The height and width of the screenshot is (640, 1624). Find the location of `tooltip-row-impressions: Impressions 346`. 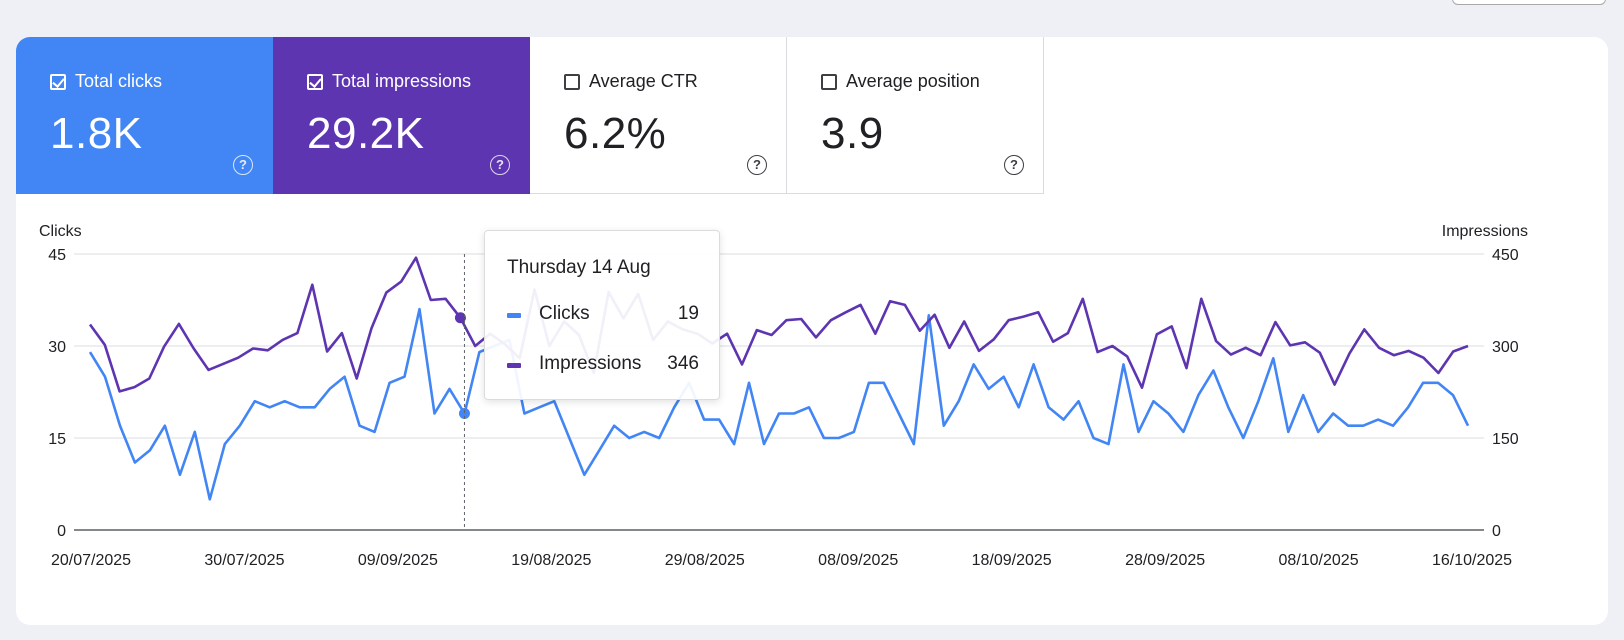

tooltip-row-impressions: Impressions 346 is located at coordinates (604, 366).